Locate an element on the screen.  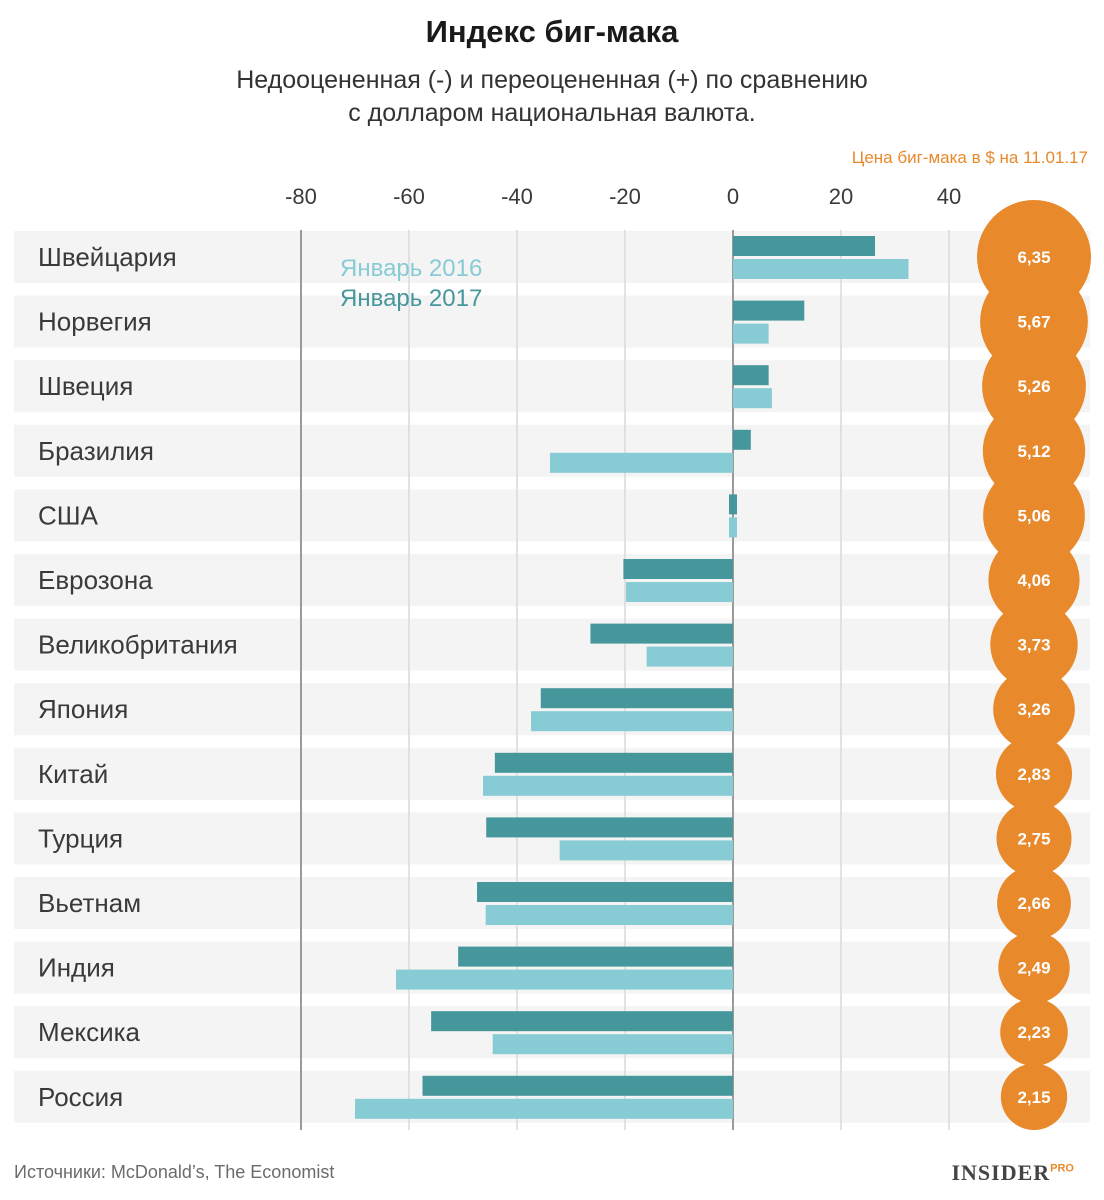
price-label: 2,83 is located at coordinates (1033, 774).